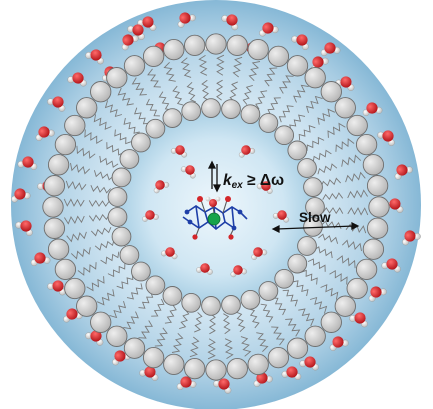 The image size is (433, 409). What do you see at coordinates (315, 227) in the screenshot?
I see `slow-exchange-arrow` at bounding box center [315, 227].